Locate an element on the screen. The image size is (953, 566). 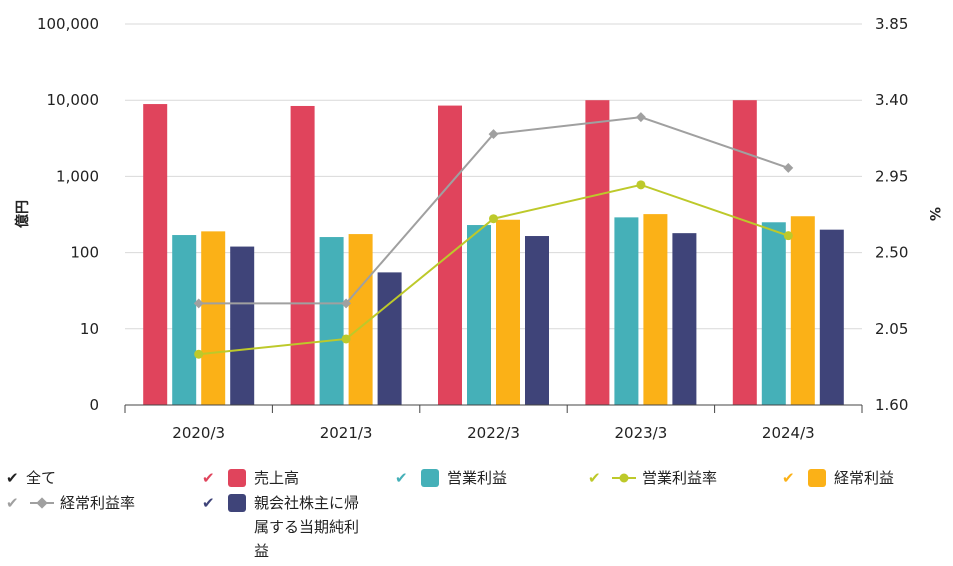
legend-item-net-income: ✔ 親会社株主に帰属する当期純利益 is located at coordinates (287, 527).